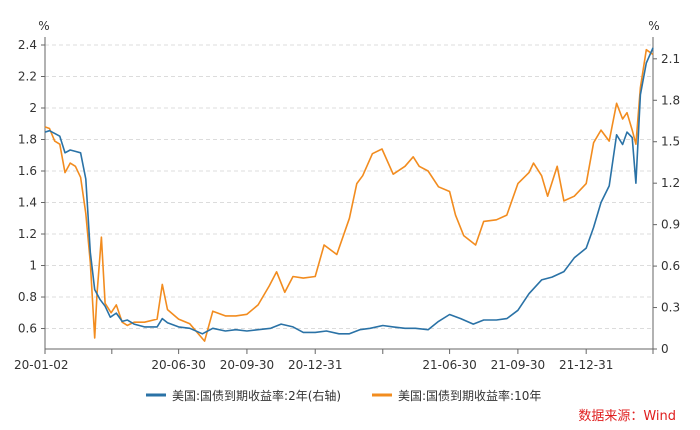 The width and height of the screenshot is (700, 430). Describe the element at coordinates (27, 203) in the screenshot. I see `left-tick-label: 1.4` at that location.